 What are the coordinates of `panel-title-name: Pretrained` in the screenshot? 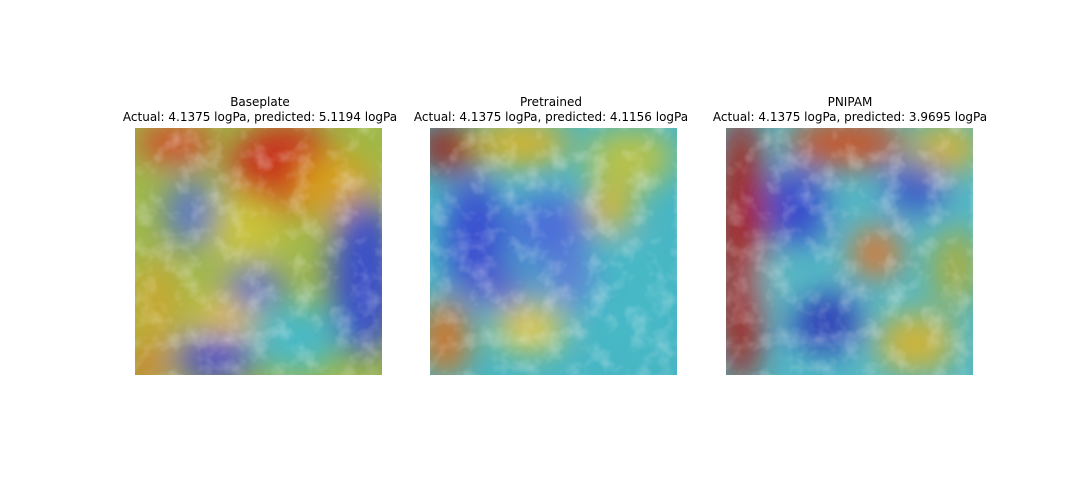 It's located at (550, 102).